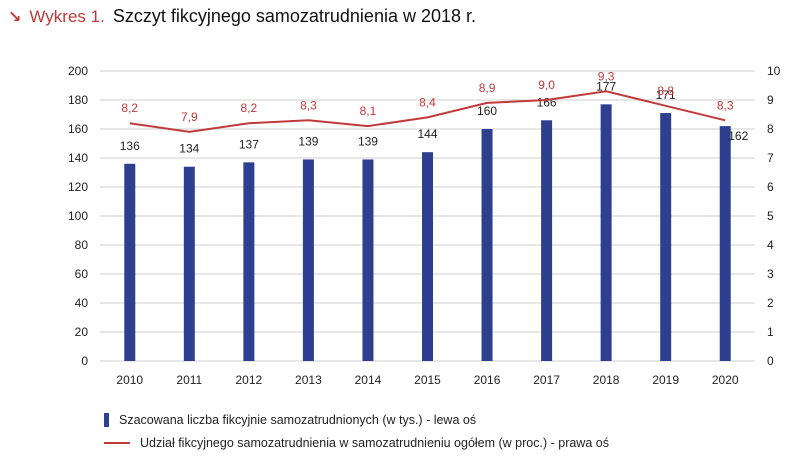 Image resolution: width=810 pixels, height=463 pixels. I want to click on left-tick-label: 160, so click(78, 129).